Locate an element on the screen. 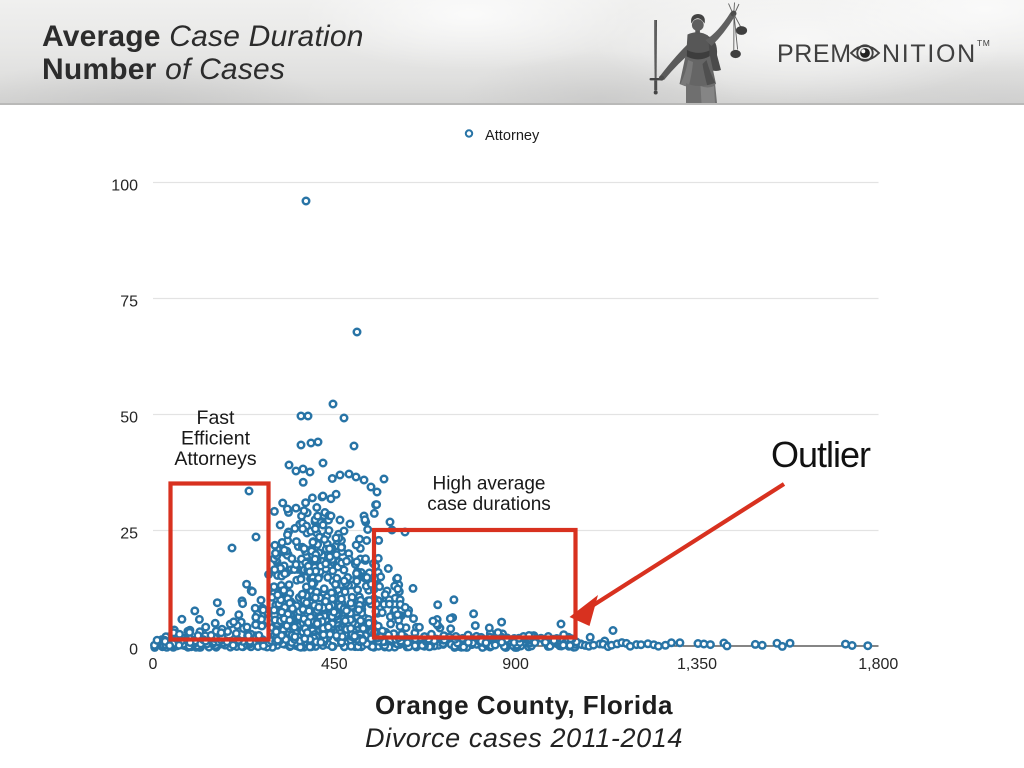  svg-text: Efficient is located at coordinates (216, 439).